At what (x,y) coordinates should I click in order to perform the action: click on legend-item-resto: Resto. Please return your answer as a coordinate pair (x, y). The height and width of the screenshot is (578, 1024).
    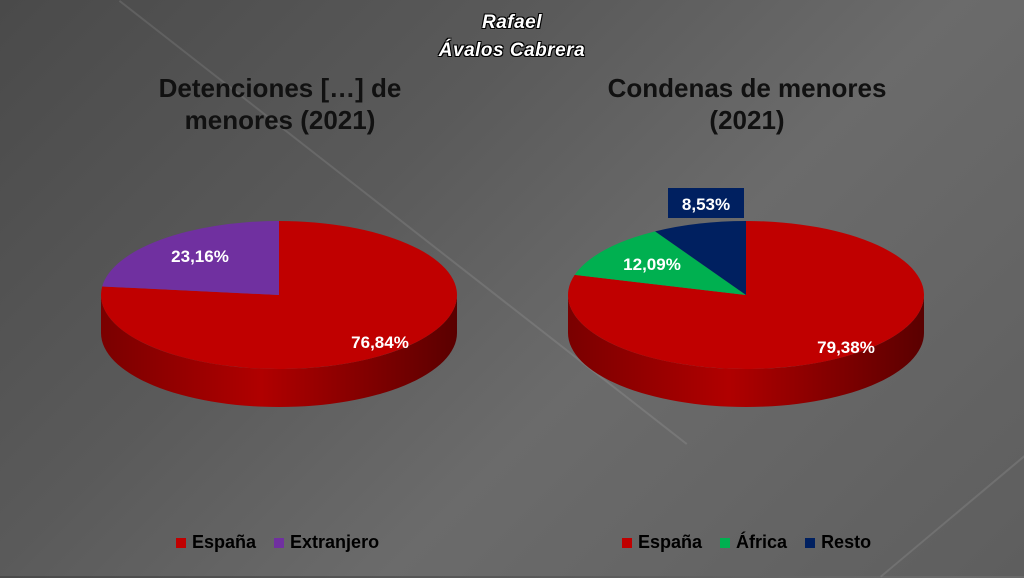
    Looking at the image, I should click on (838, 542).